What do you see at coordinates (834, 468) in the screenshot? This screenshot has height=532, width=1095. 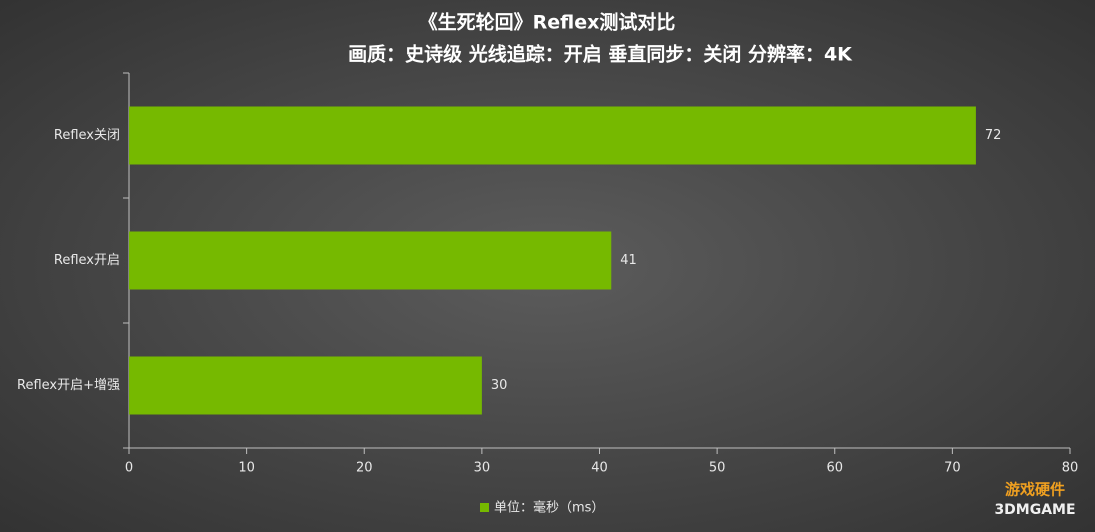 I see `x-tick-label: 60` at bounding box center [834, 468].